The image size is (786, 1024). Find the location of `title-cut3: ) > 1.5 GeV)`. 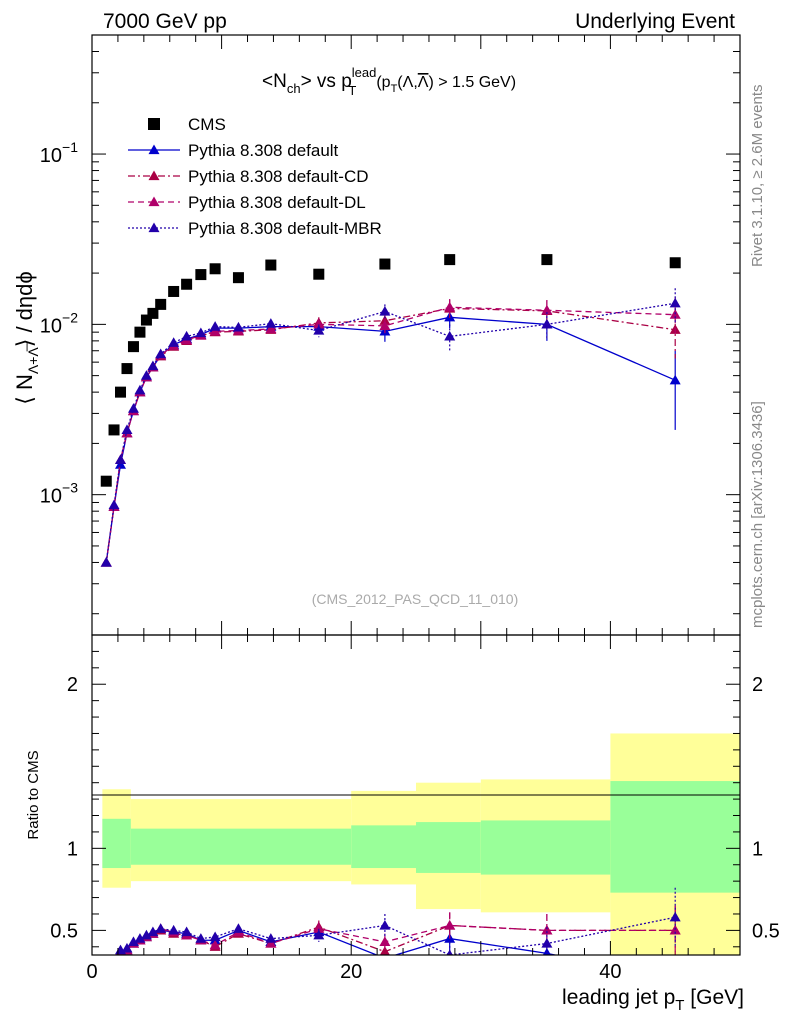

title-cut3: ) > 1.5 GeV) is located at coordinates (472, 82).